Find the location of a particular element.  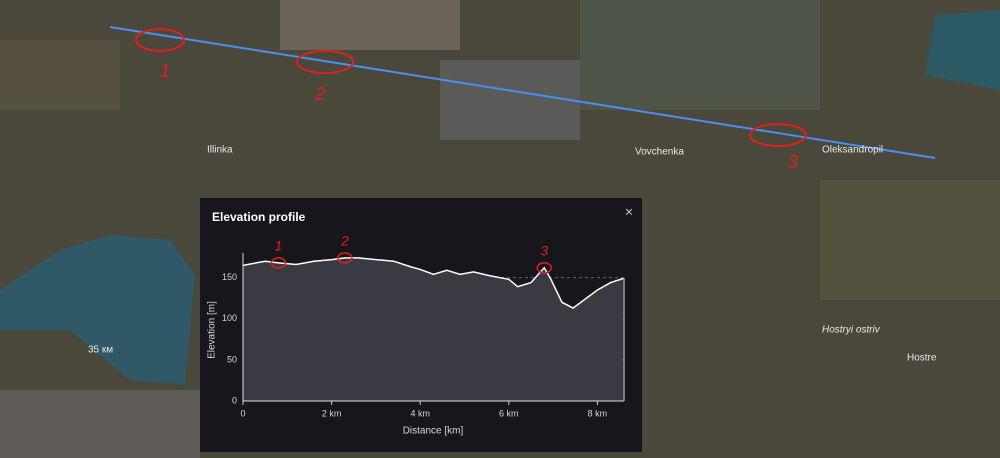

close-button: × is located at coordinates (629, 212).